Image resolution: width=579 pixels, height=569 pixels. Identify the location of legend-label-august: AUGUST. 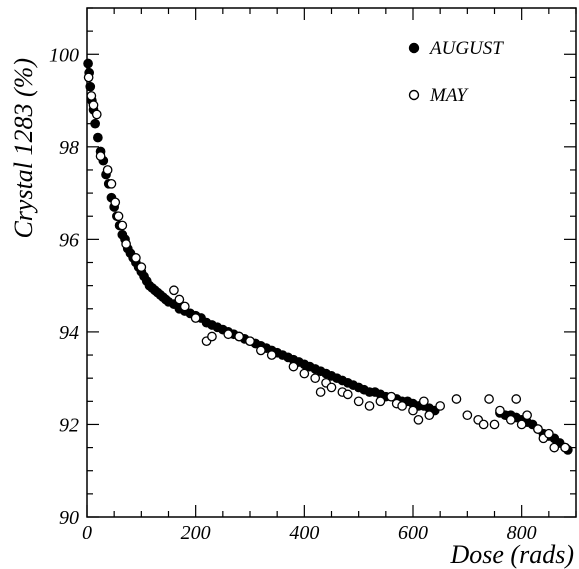
(466, 48).